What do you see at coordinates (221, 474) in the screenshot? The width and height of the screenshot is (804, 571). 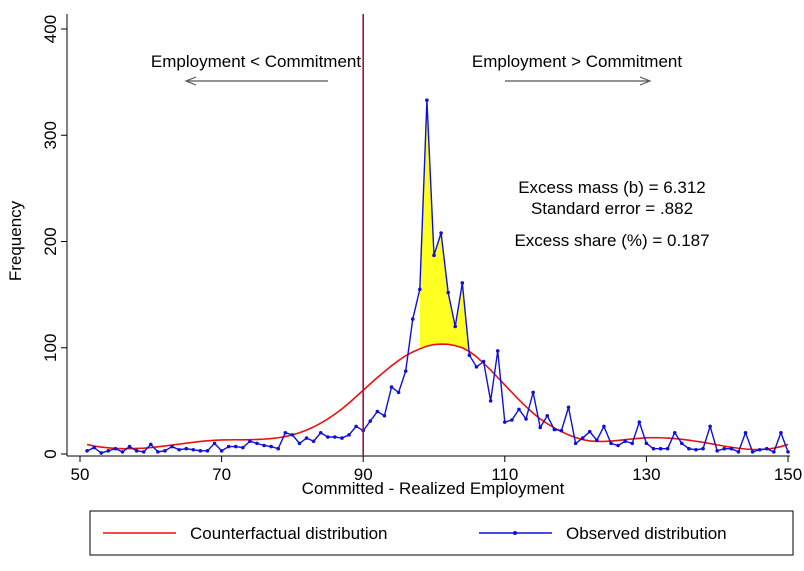 I see `x-tick-label: 70` at bounding box center [221, 474].